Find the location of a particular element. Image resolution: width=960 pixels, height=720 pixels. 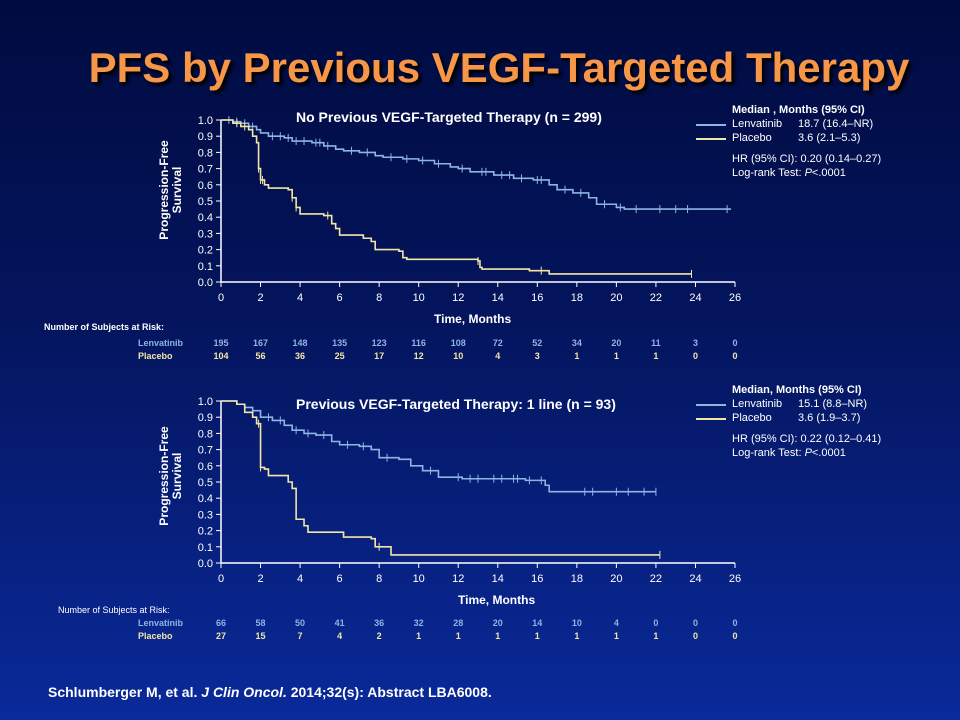

risk-value: 123 is located at coordinates (379, 343).